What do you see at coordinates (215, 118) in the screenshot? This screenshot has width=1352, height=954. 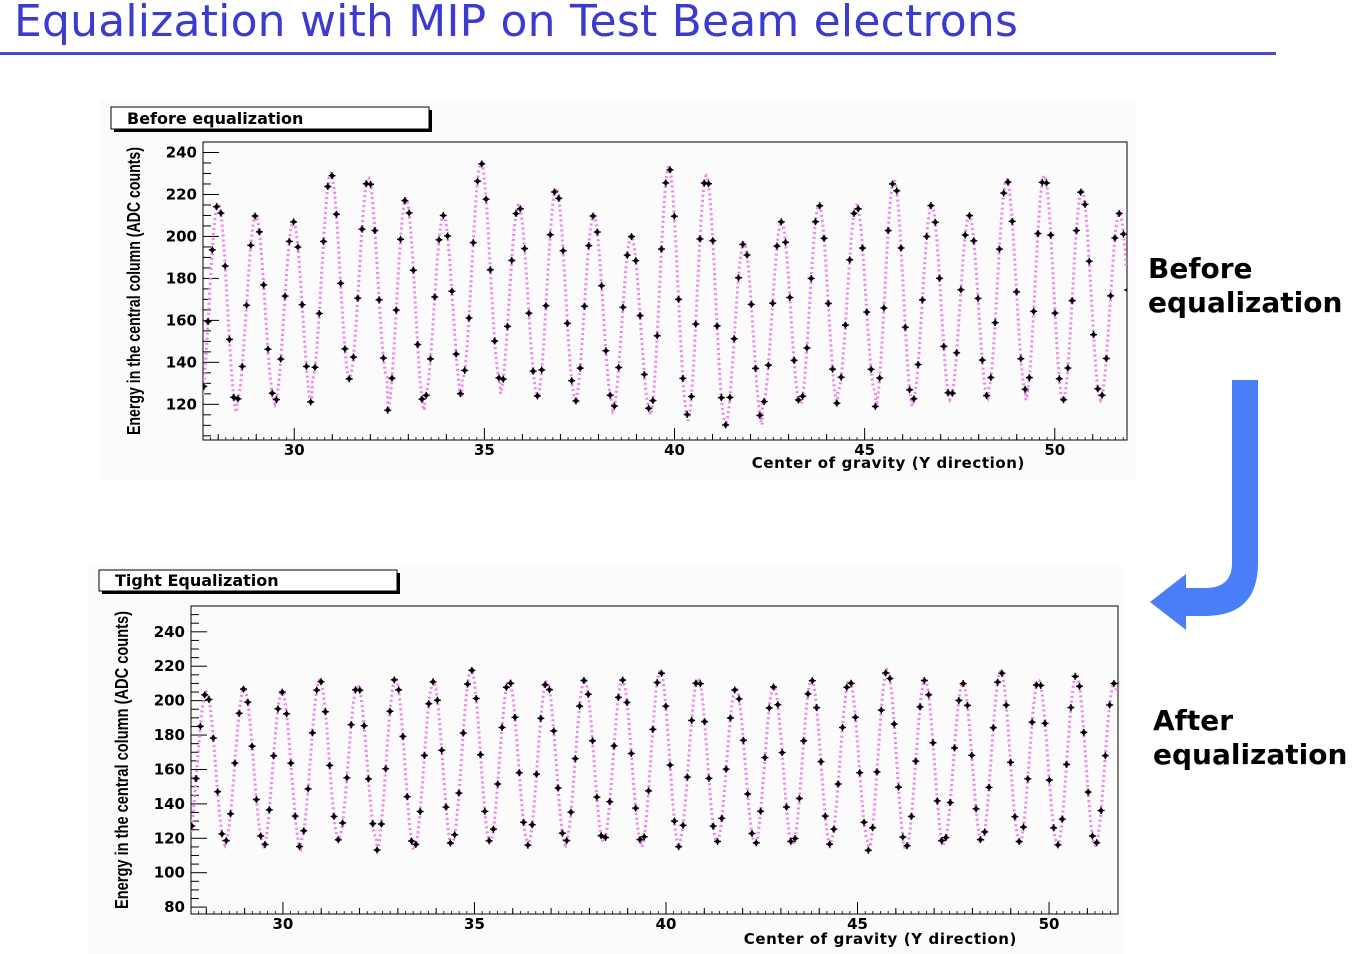 I see `chart-title: Before equalization` at bounding box center [215, 118].